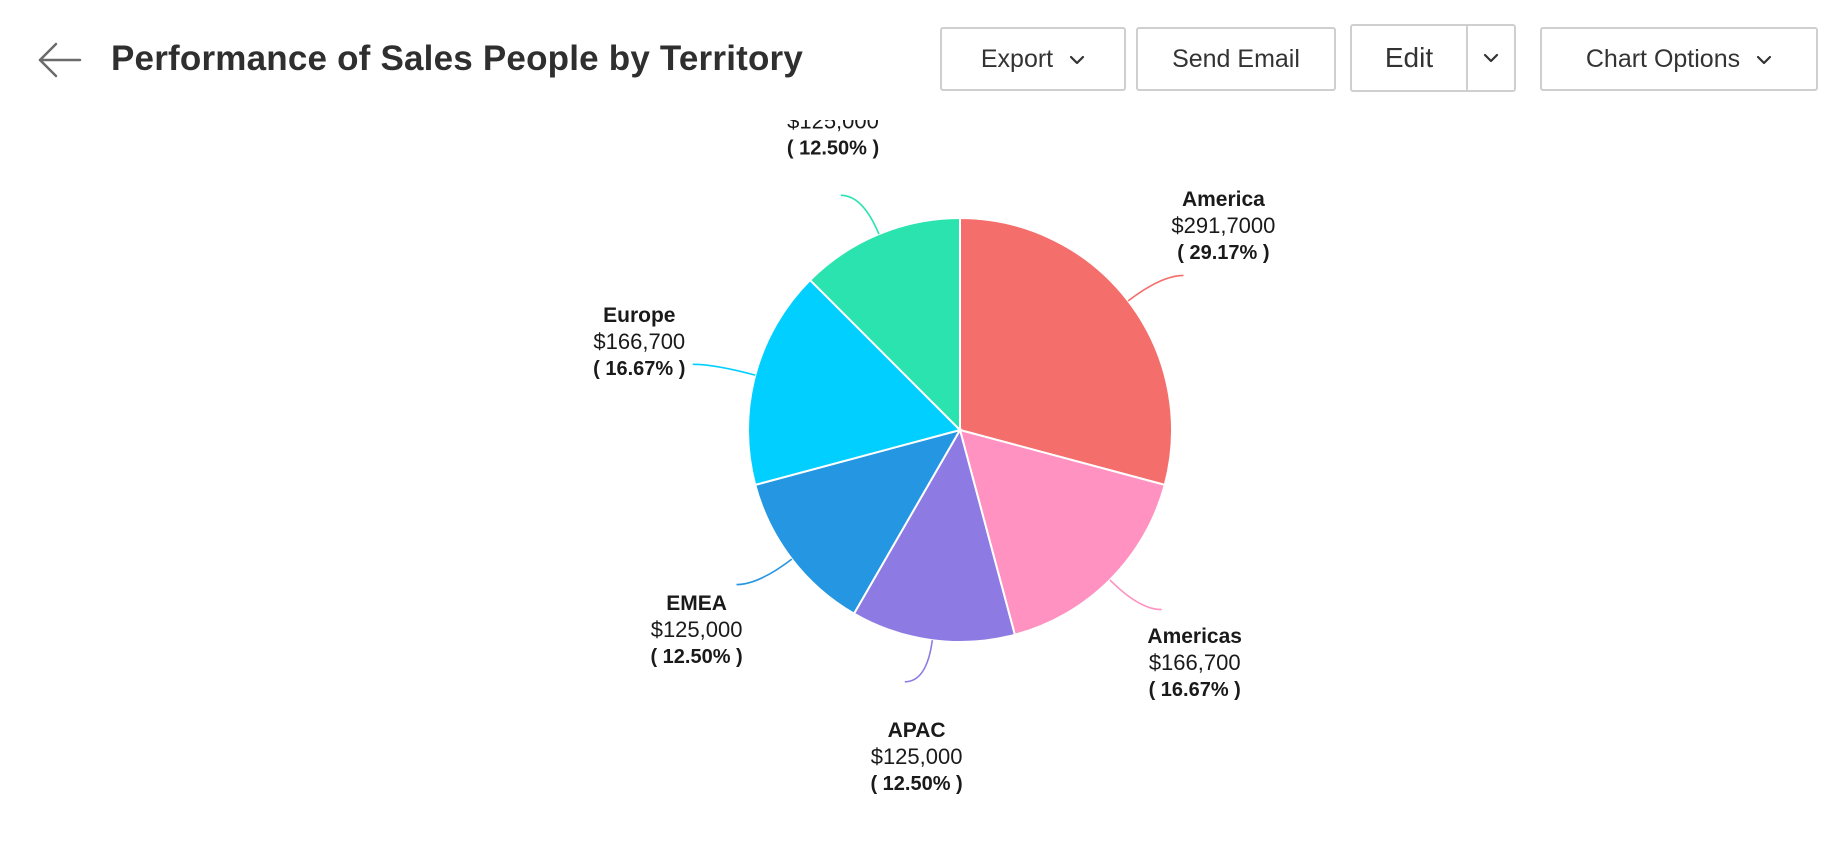 The width and height of the screenshot is (1845, 847). I want to click on edit-button-label: Edit, so click(1409, 57).